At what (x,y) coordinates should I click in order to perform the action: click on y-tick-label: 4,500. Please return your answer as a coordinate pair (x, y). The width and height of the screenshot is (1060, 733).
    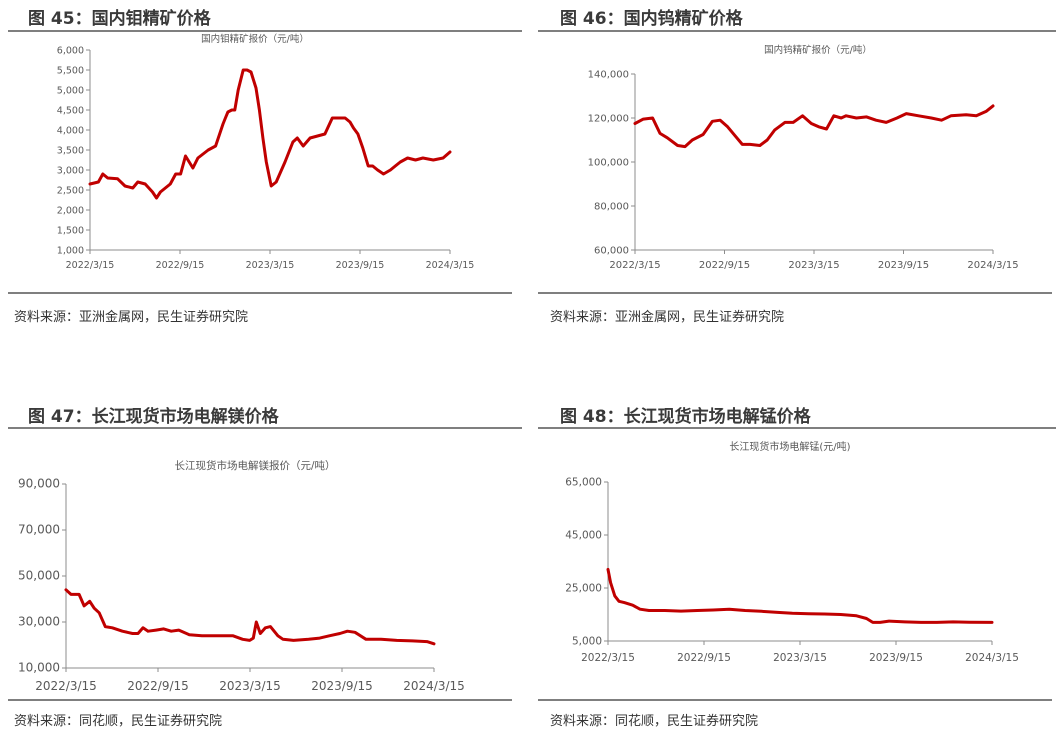
    Looking at the image, I should click on (70, 111).